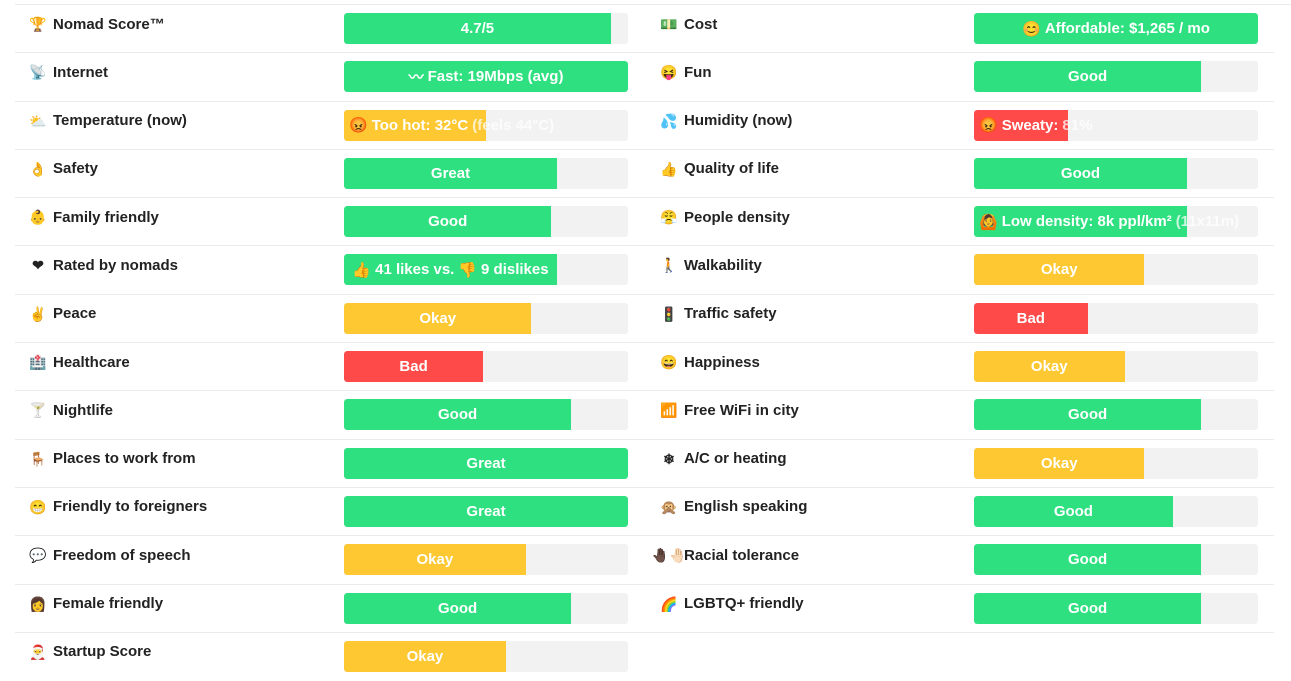 The image size is (1291, 681). What do you see at coordinates (486, 367) in the screenshot?
I see `healthcare-rating-bar: Bad` at bounding box center [486, 367].